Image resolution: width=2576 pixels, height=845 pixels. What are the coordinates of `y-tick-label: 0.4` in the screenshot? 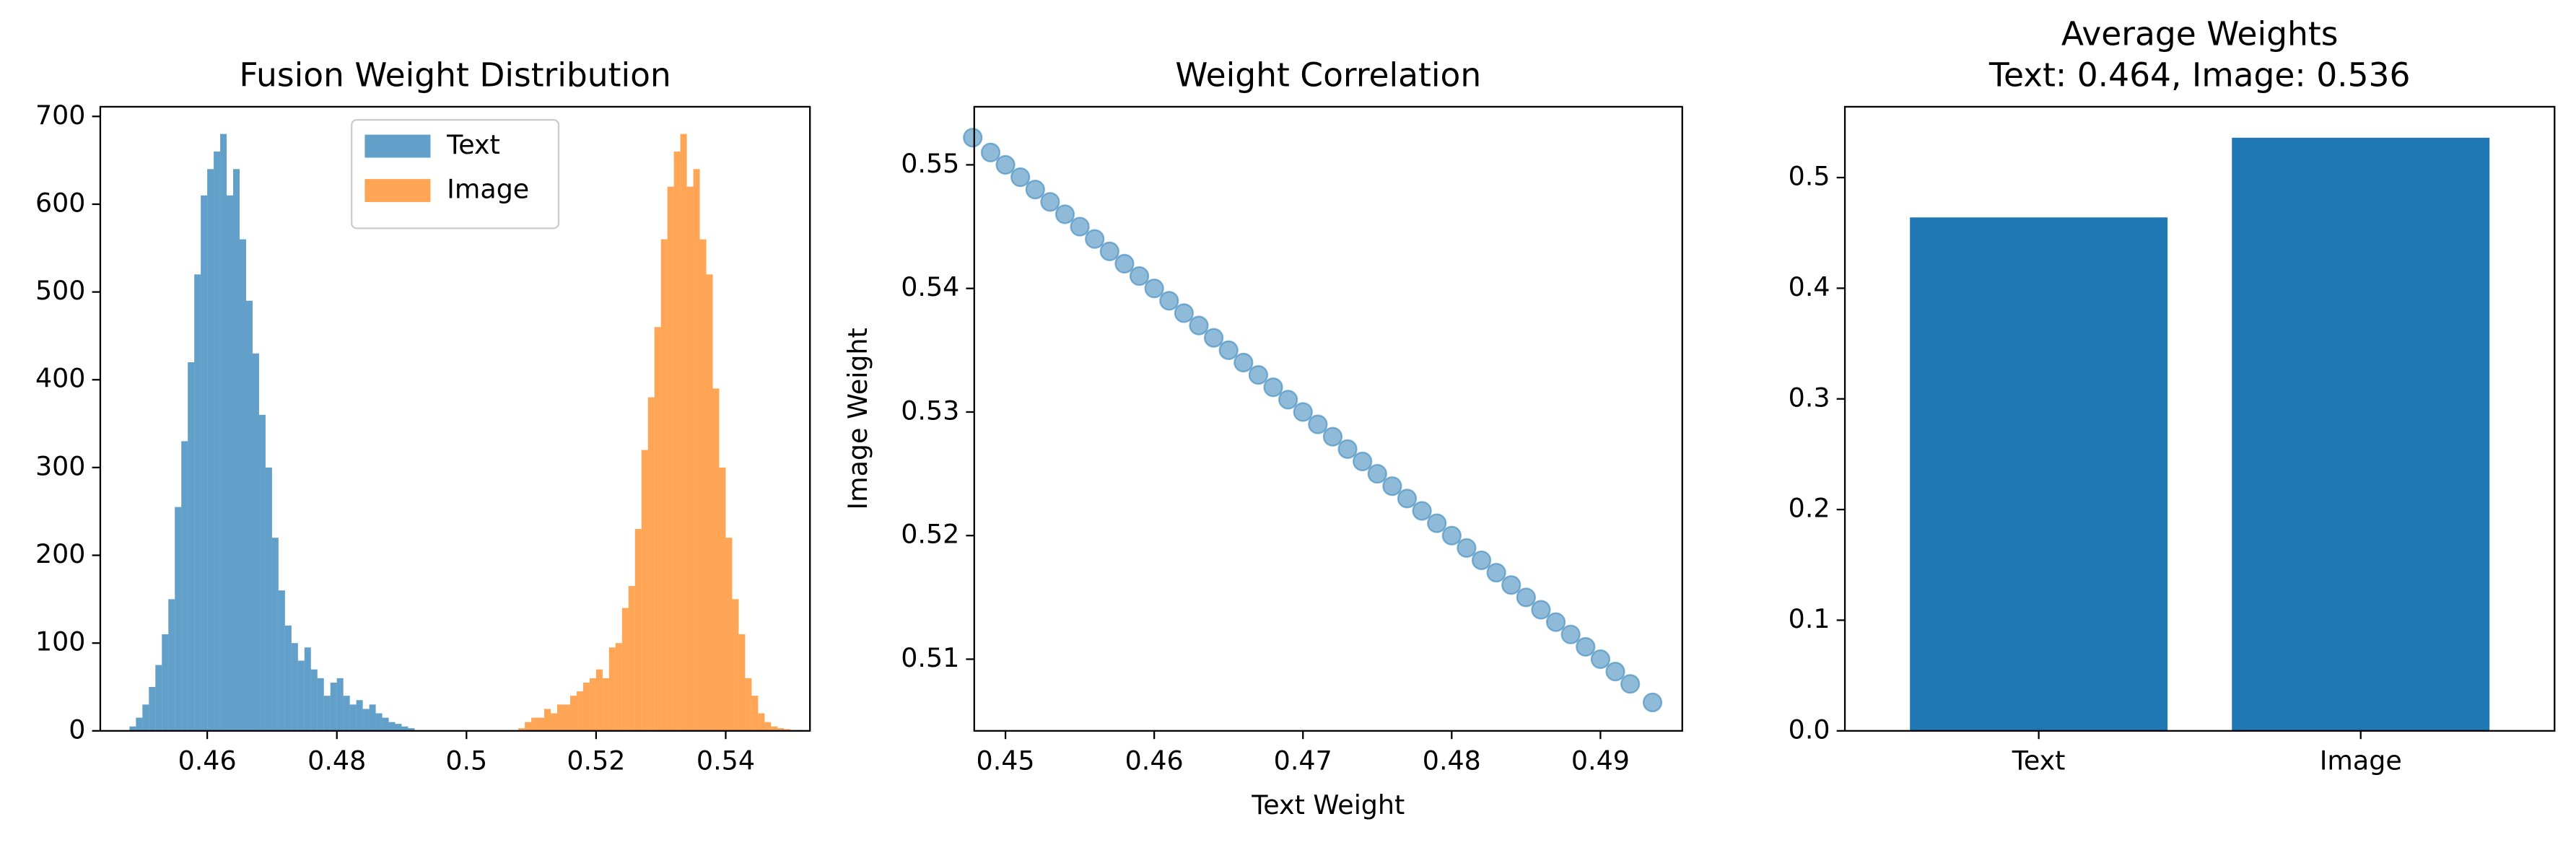 It's located at (1809, 286).